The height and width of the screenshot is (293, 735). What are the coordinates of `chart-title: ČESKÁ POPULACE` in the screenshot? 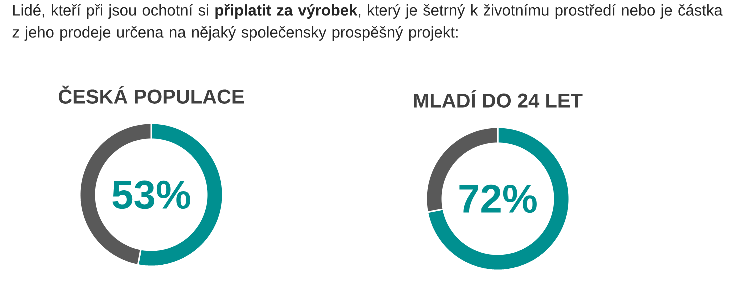 It's located at (151, 95).